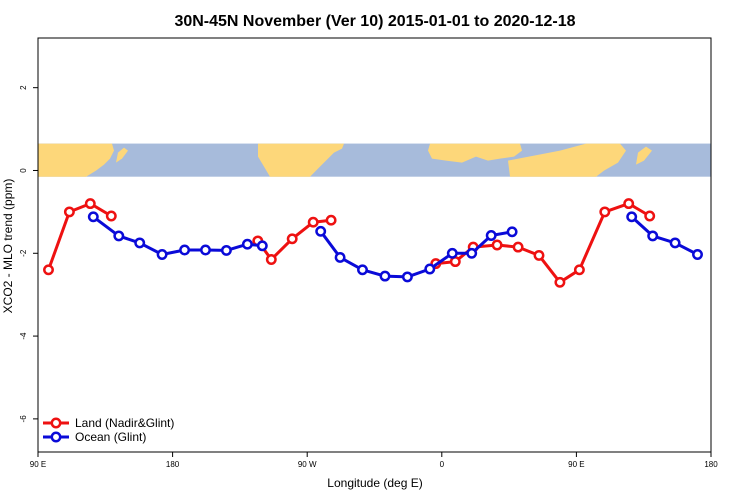 Image resolution: width=750 pixels, height=500 pixels. I want to click on series-land, so click(349, 243).